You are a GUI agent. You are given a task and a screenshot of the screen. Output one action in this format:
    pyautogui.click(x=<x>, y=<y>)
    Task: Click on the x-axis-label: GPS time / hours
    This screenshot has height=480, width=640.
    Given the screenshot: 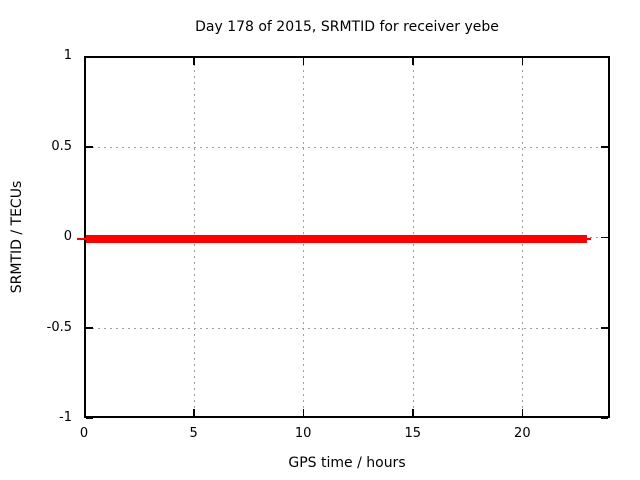 What is the action you would take?
    pyautogui.click(x=347, y=463)
    